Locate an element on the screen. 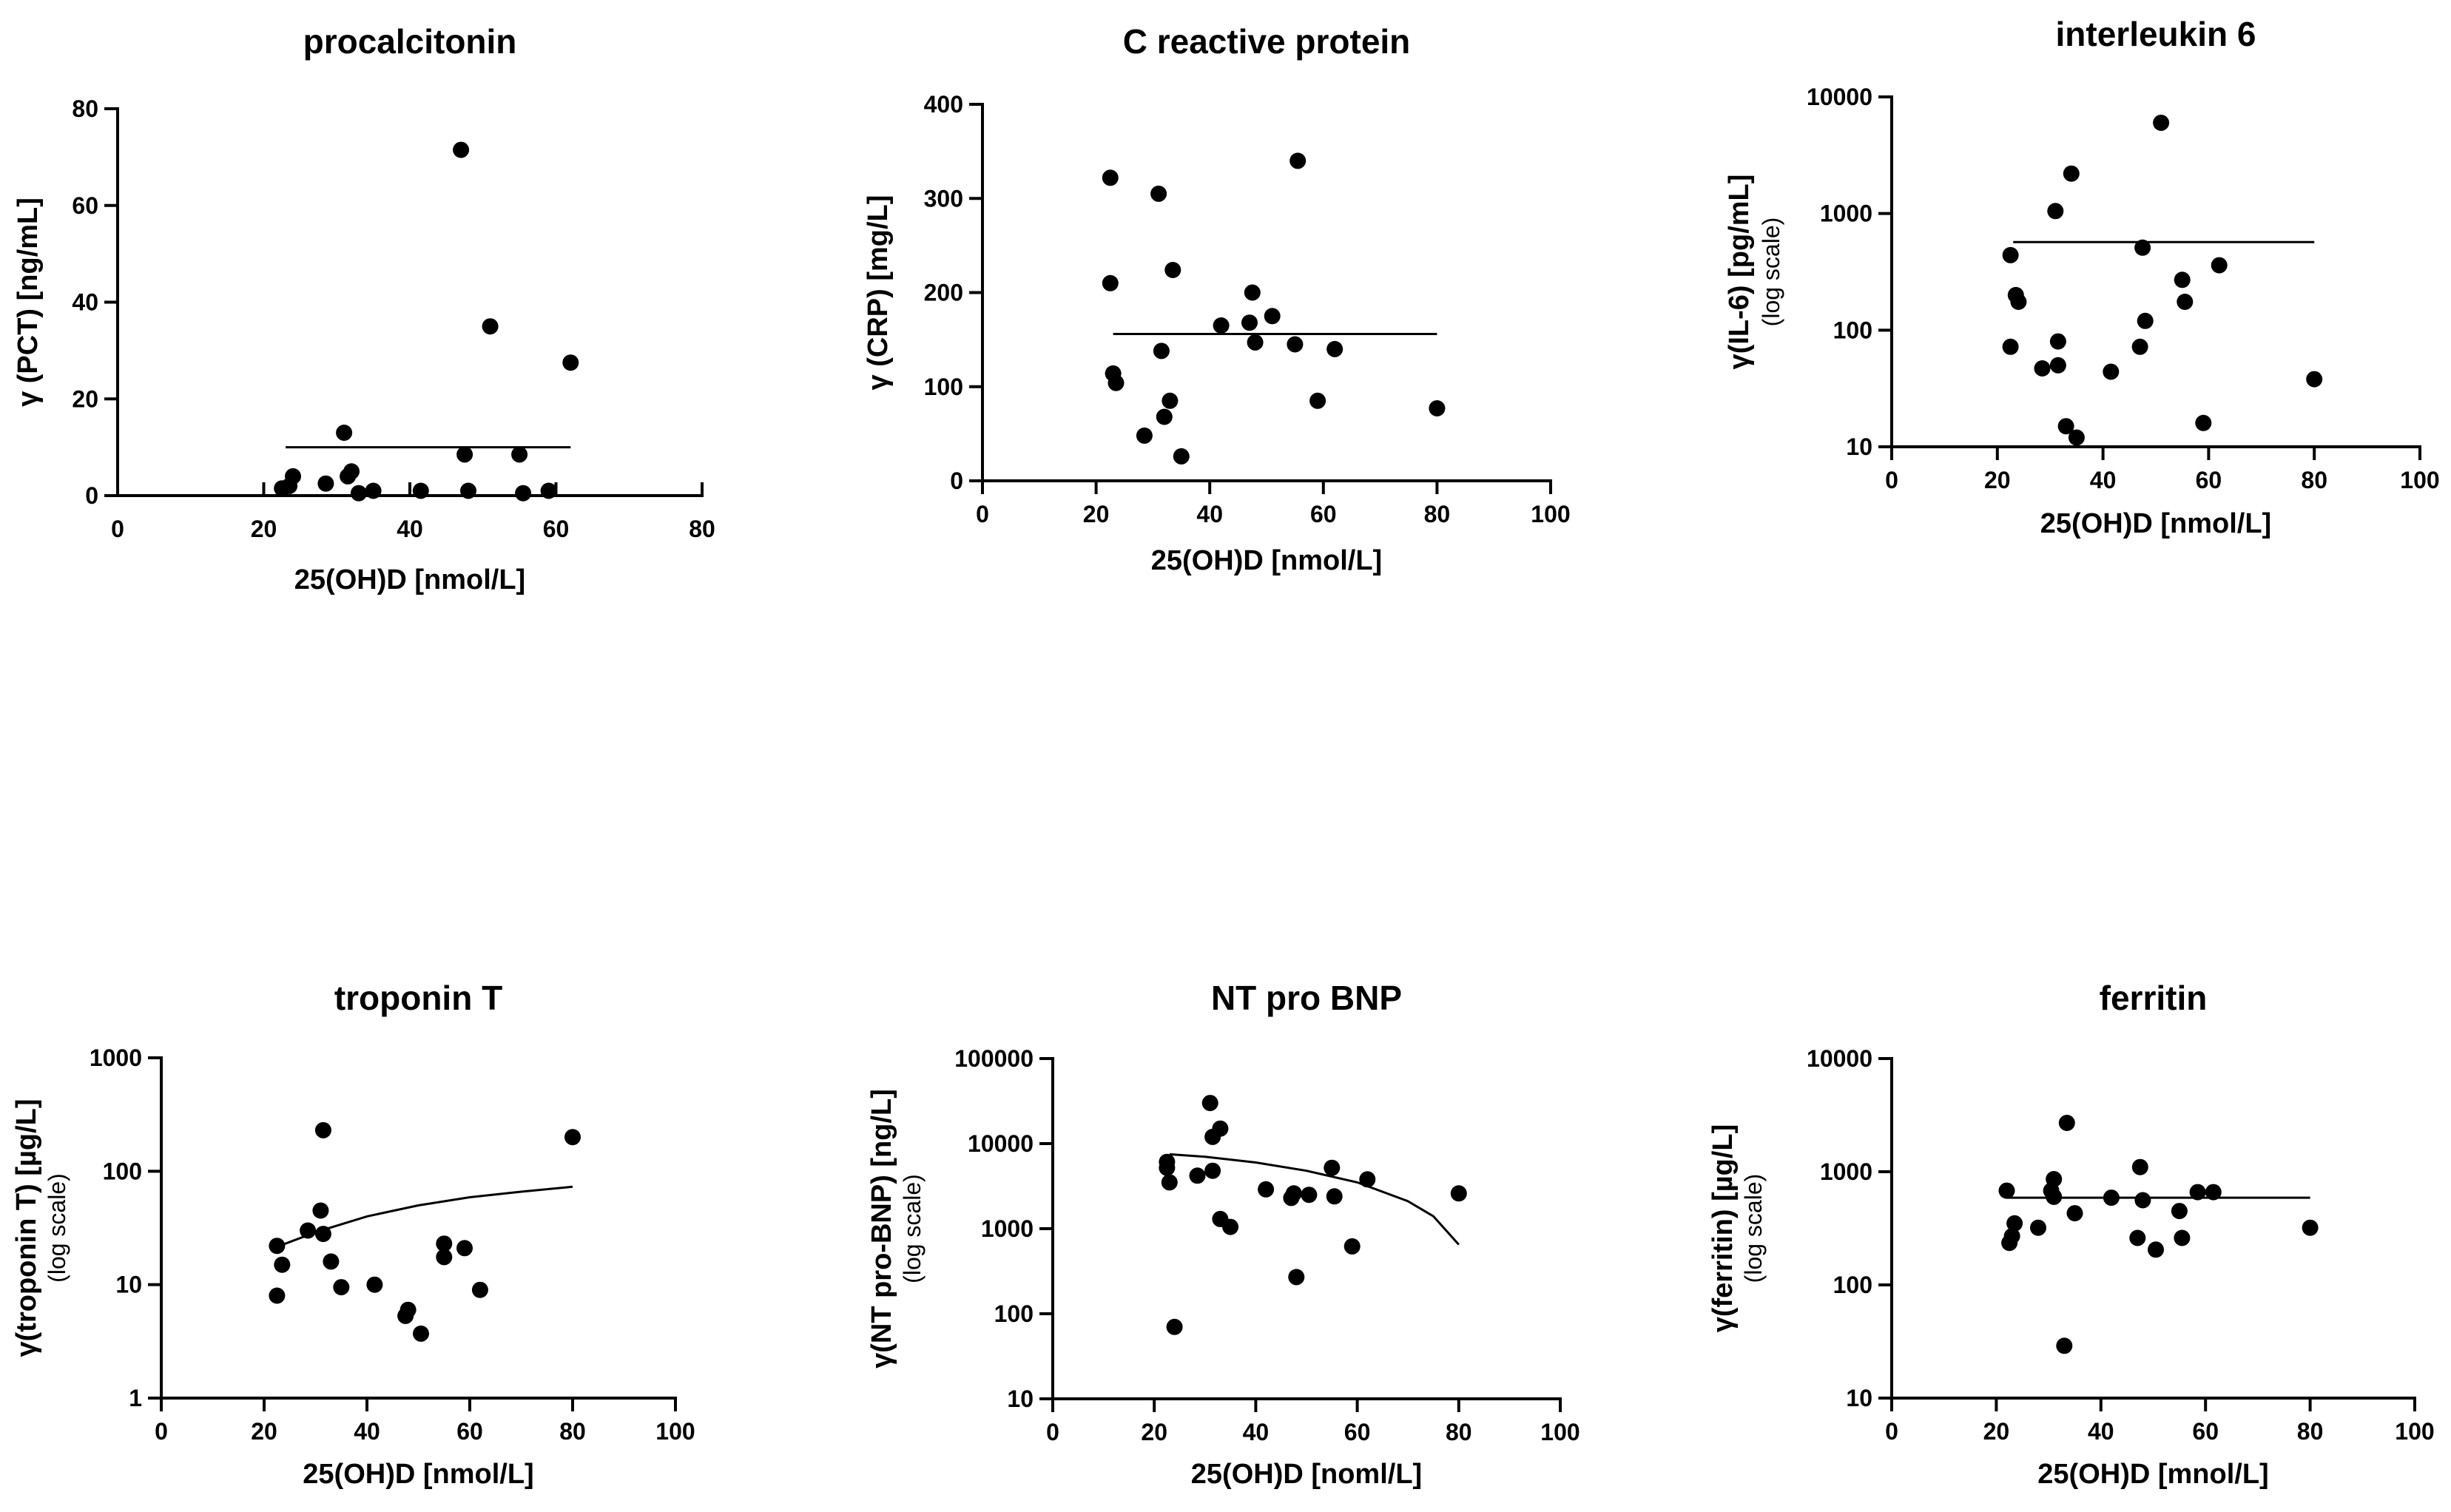 The image size is (2451, 1512). interleukin-6-x-tick-label: 0 is located at coordinates (1891, 480).